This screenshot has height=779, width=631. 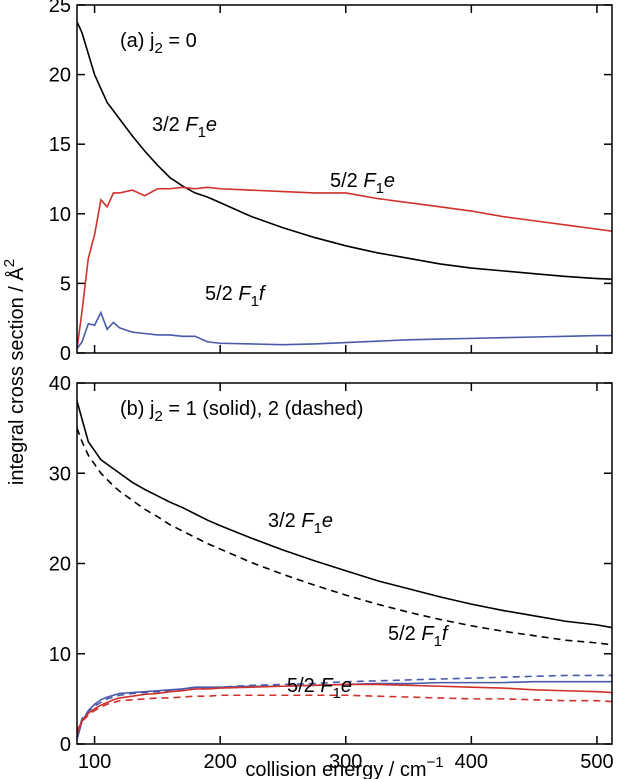 I want to click on panel-title: (b) j2 = 1 (solid), 2 (dashed), so click(x=241, y=411).